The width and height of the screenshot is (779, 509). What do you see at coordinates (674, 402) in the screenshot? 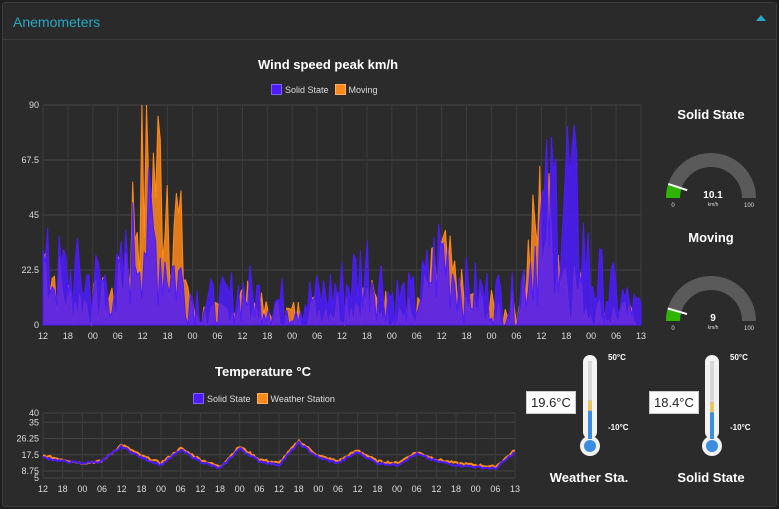
I see `thermometer-value-solid-state: 18.4°C` at bounding box center [674, 402].